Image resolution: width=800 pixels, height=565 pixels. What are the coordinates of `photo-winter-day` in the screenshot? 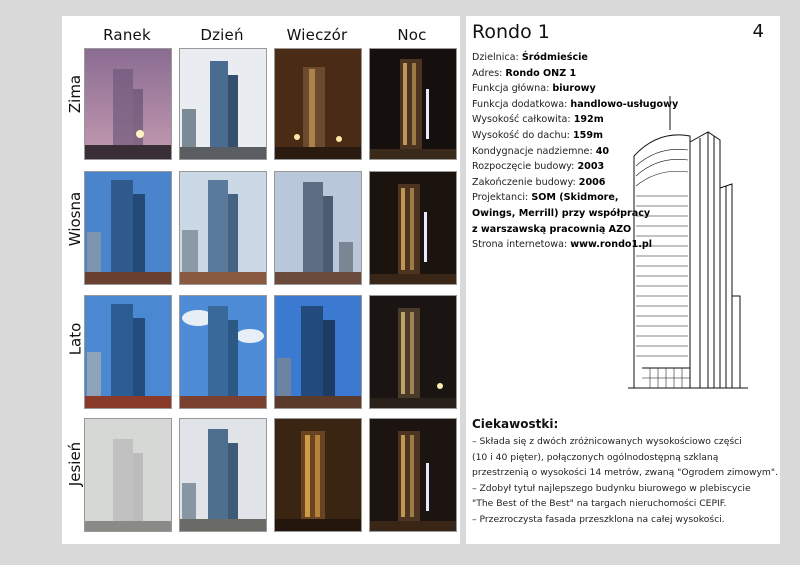 It's located at (223, 104).